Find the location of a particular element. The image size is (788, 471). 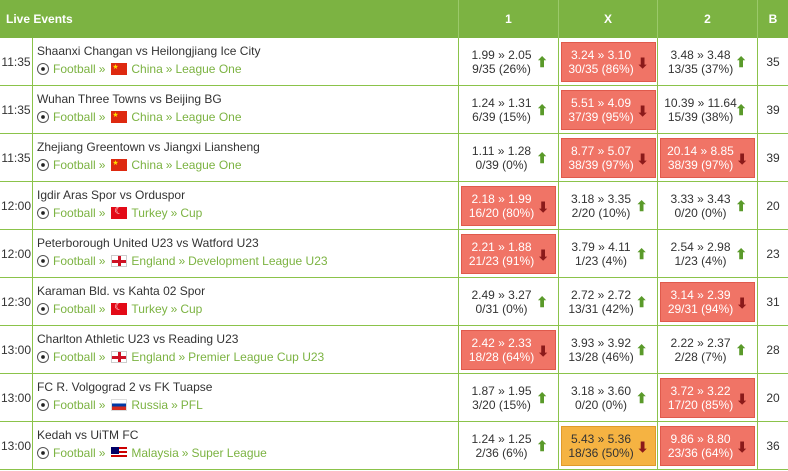

odds-box: 1.24 » 1.25 2/36 (6%) ⬆ is located at coordinates (508, 446).